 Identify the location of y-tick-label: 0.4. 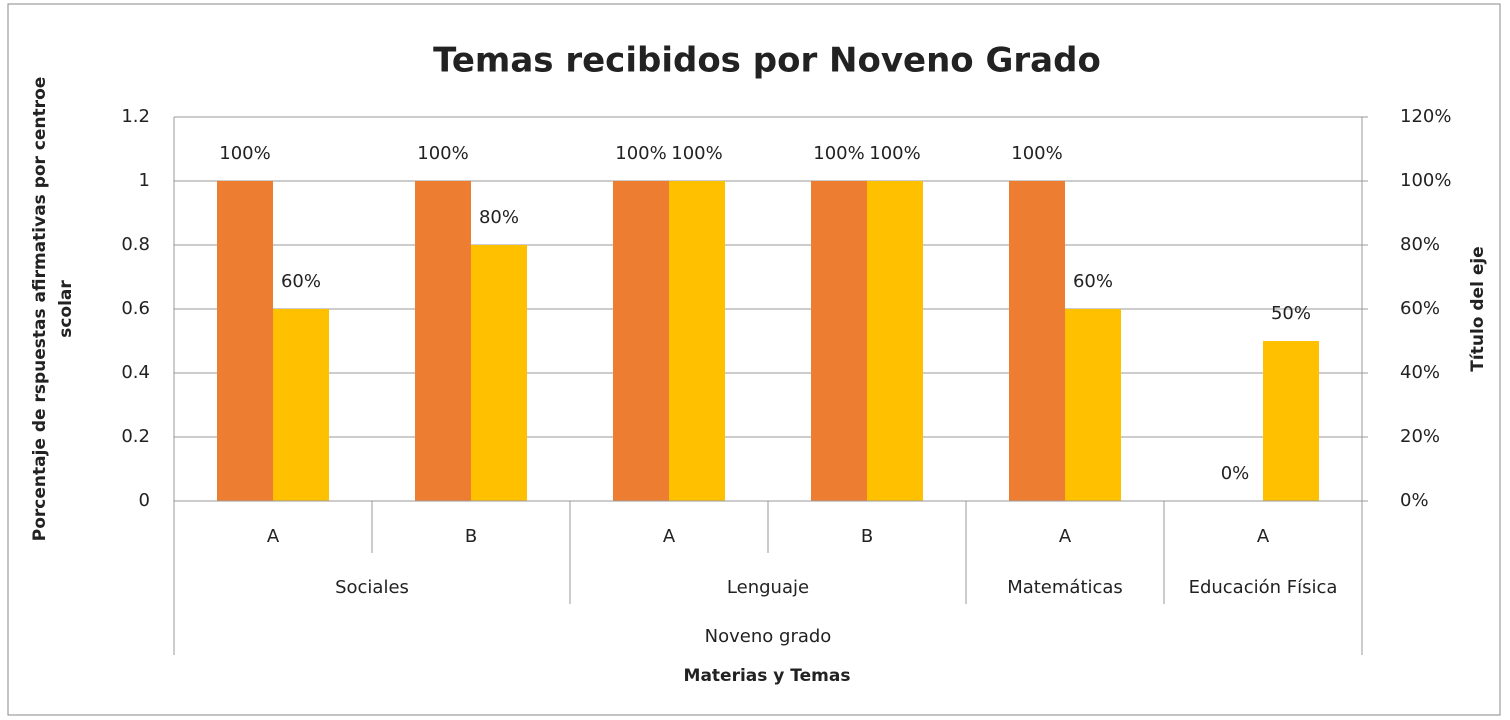
(135, 372).